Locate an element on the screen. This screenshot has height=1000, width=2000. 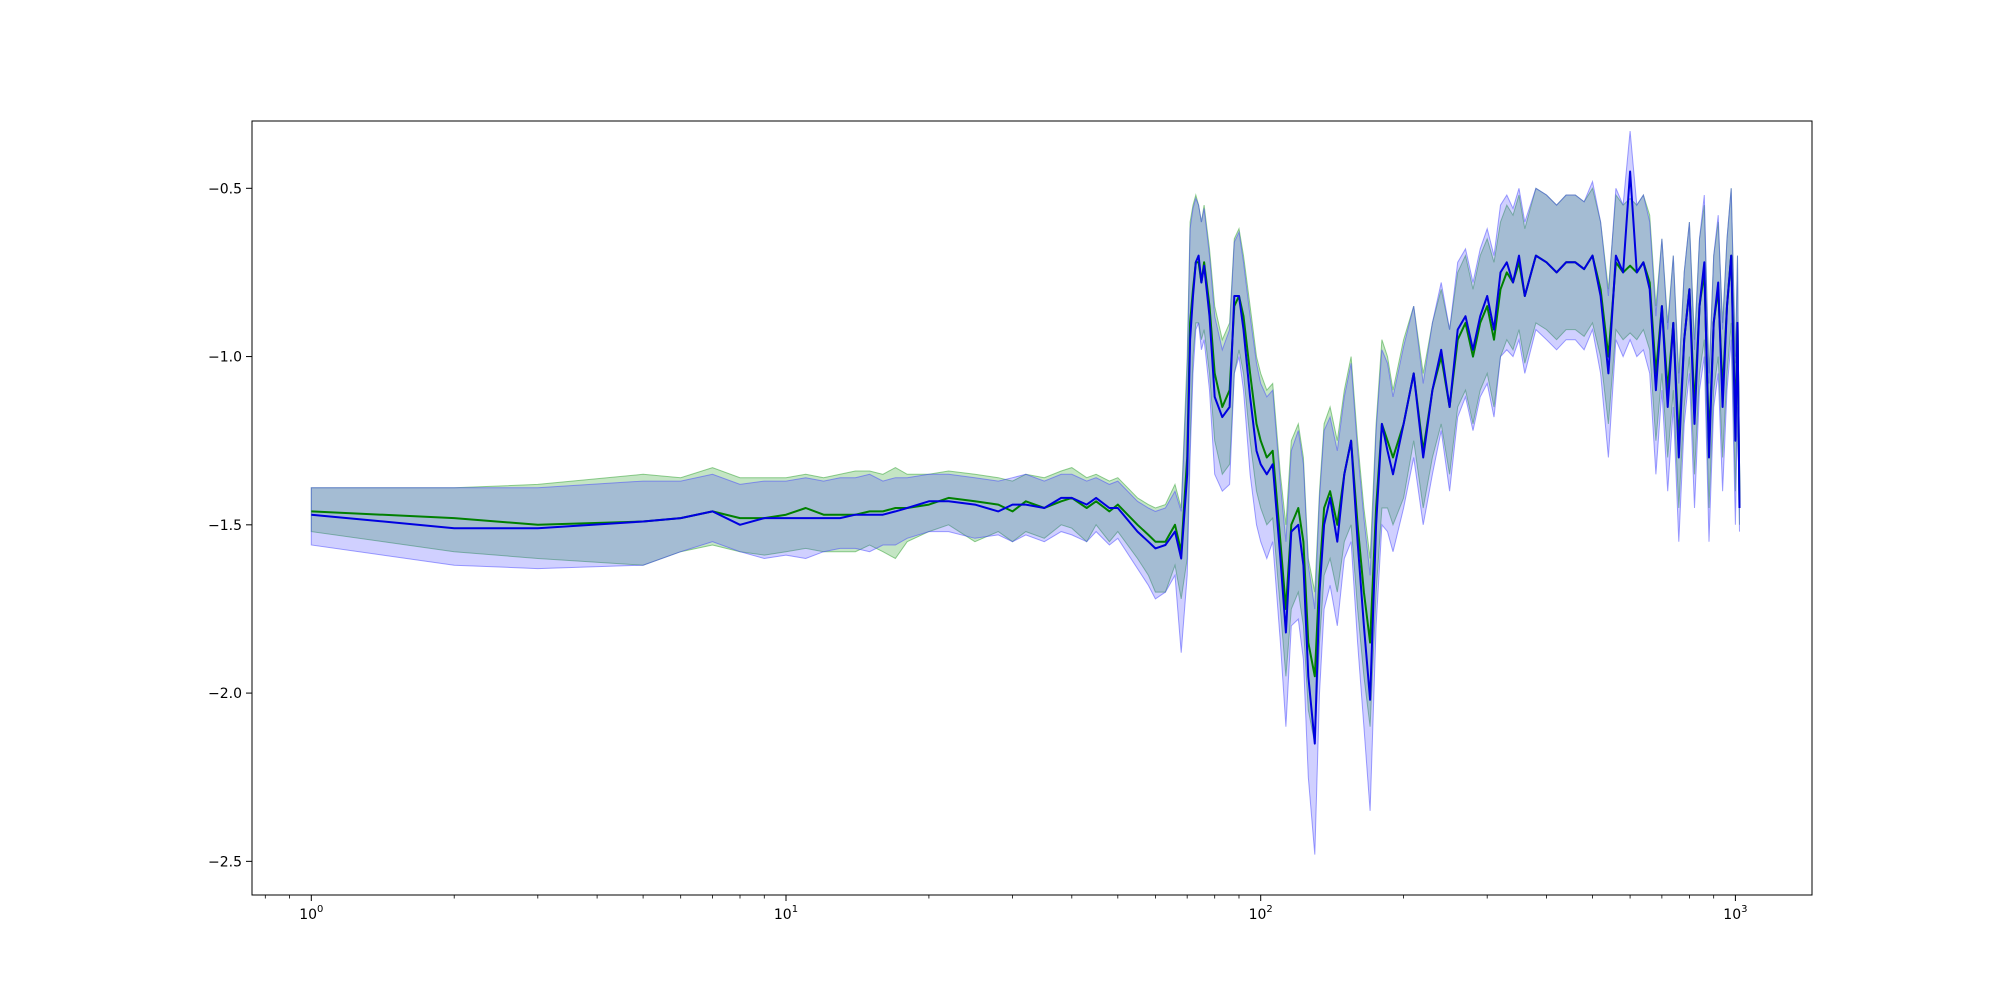
x-axis: 10⁰ 10¹ 10² 10³ is located at coordinates (1006, 909).